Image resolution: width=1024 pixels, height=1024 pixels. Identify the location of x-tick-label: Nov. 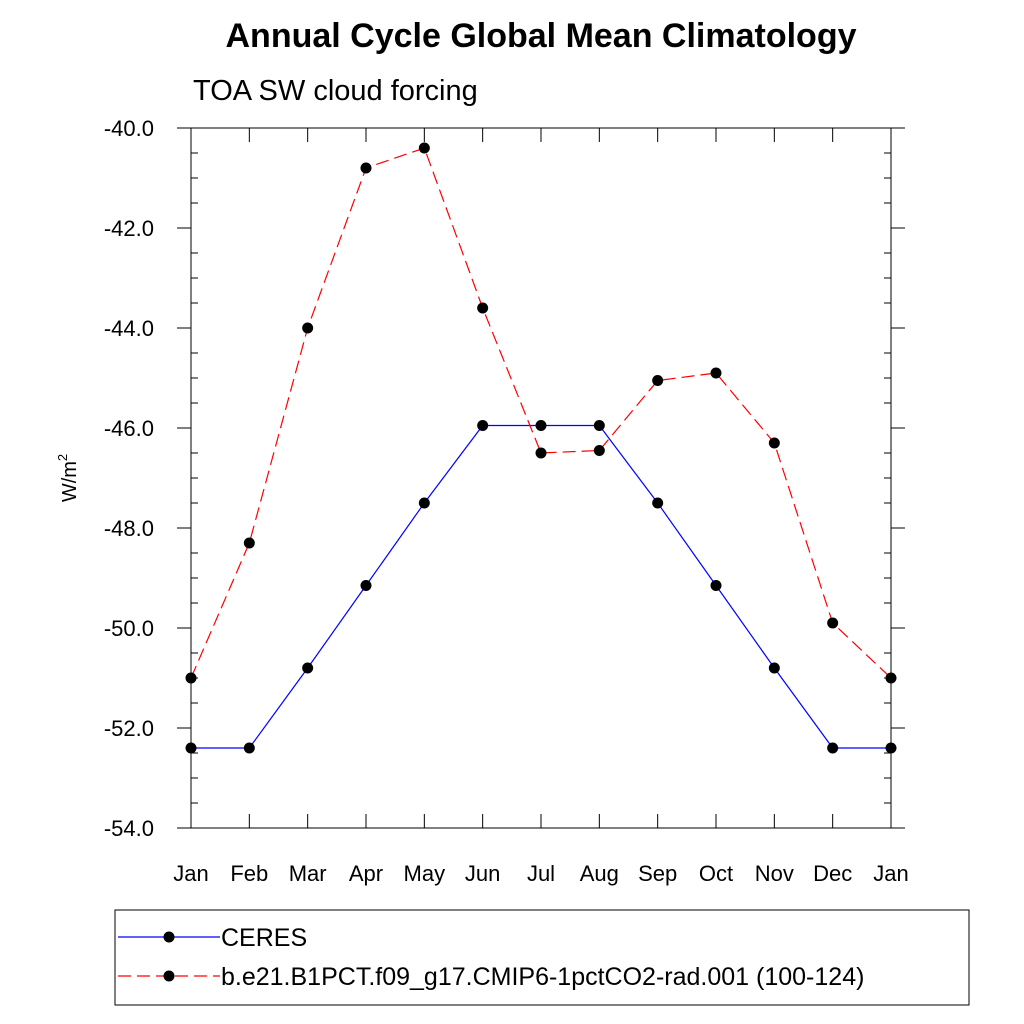
(774, 873).